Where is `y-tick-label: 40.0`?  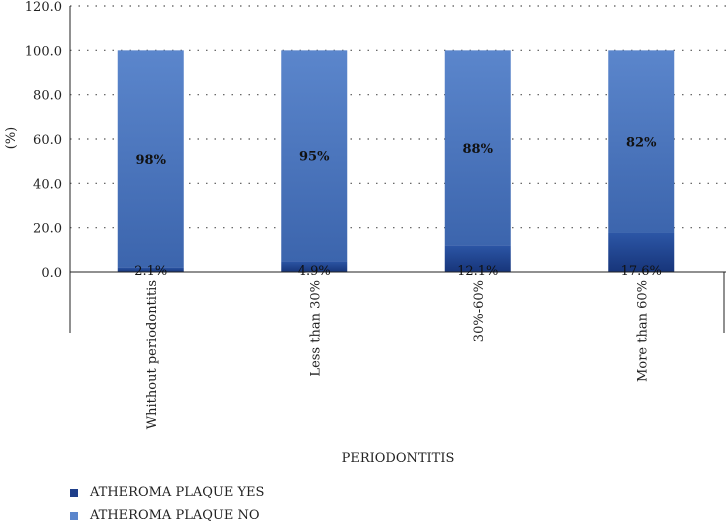 y-tick-label: 40.0 is located at coordinates (47, 184).